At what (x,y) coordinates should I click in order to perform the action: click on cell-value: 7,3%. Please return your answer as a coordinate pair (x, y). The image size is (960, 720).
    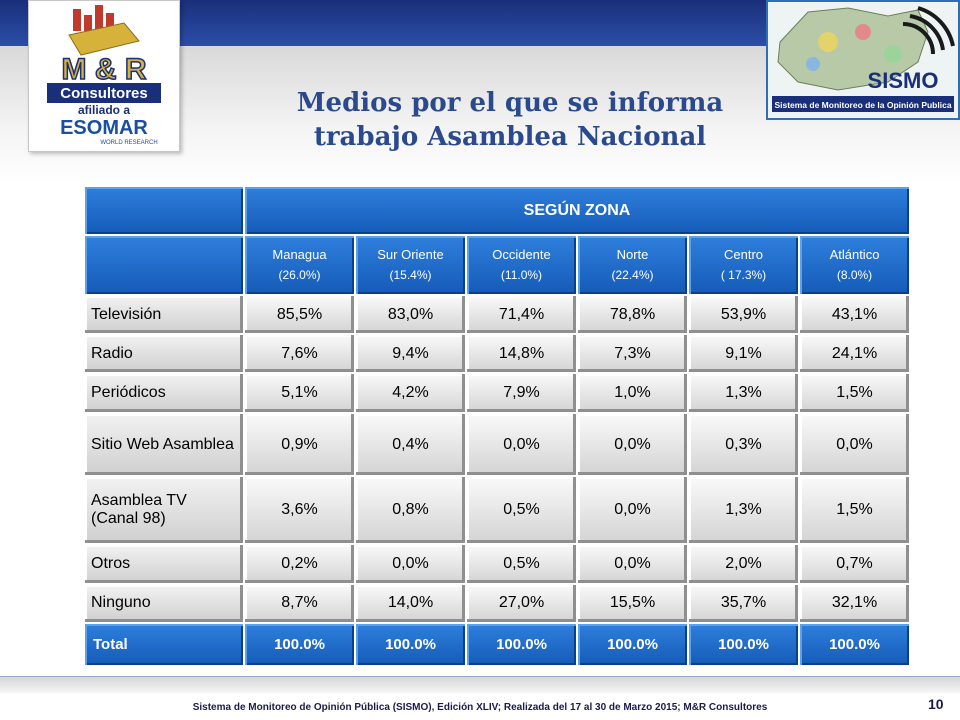
    Looking at the image, I should click on (632, 354).